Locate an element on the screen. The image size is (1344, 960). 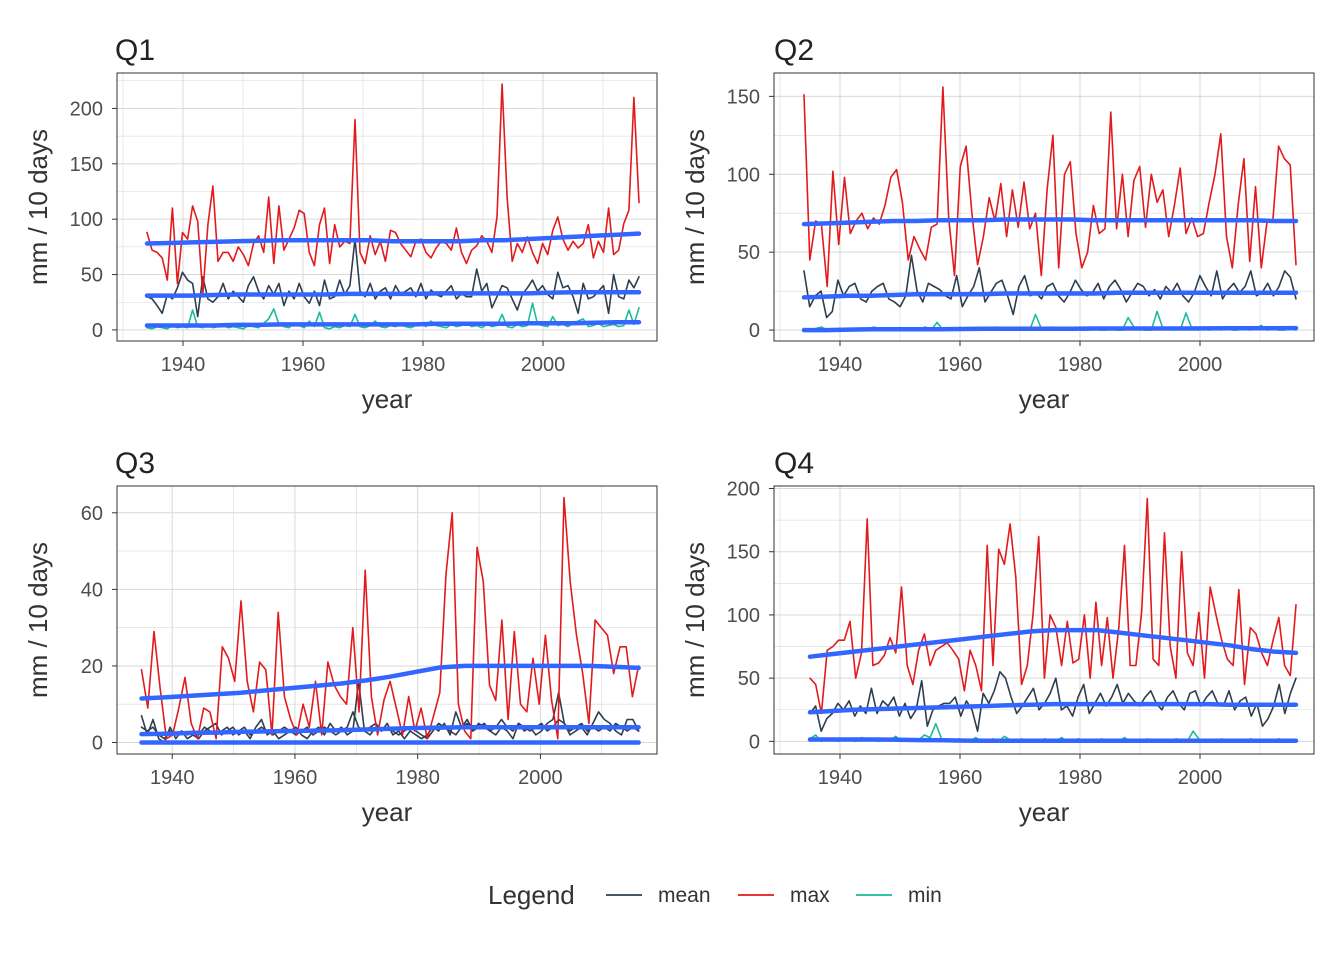
legend-label: max is located at coordinates (810, 895).